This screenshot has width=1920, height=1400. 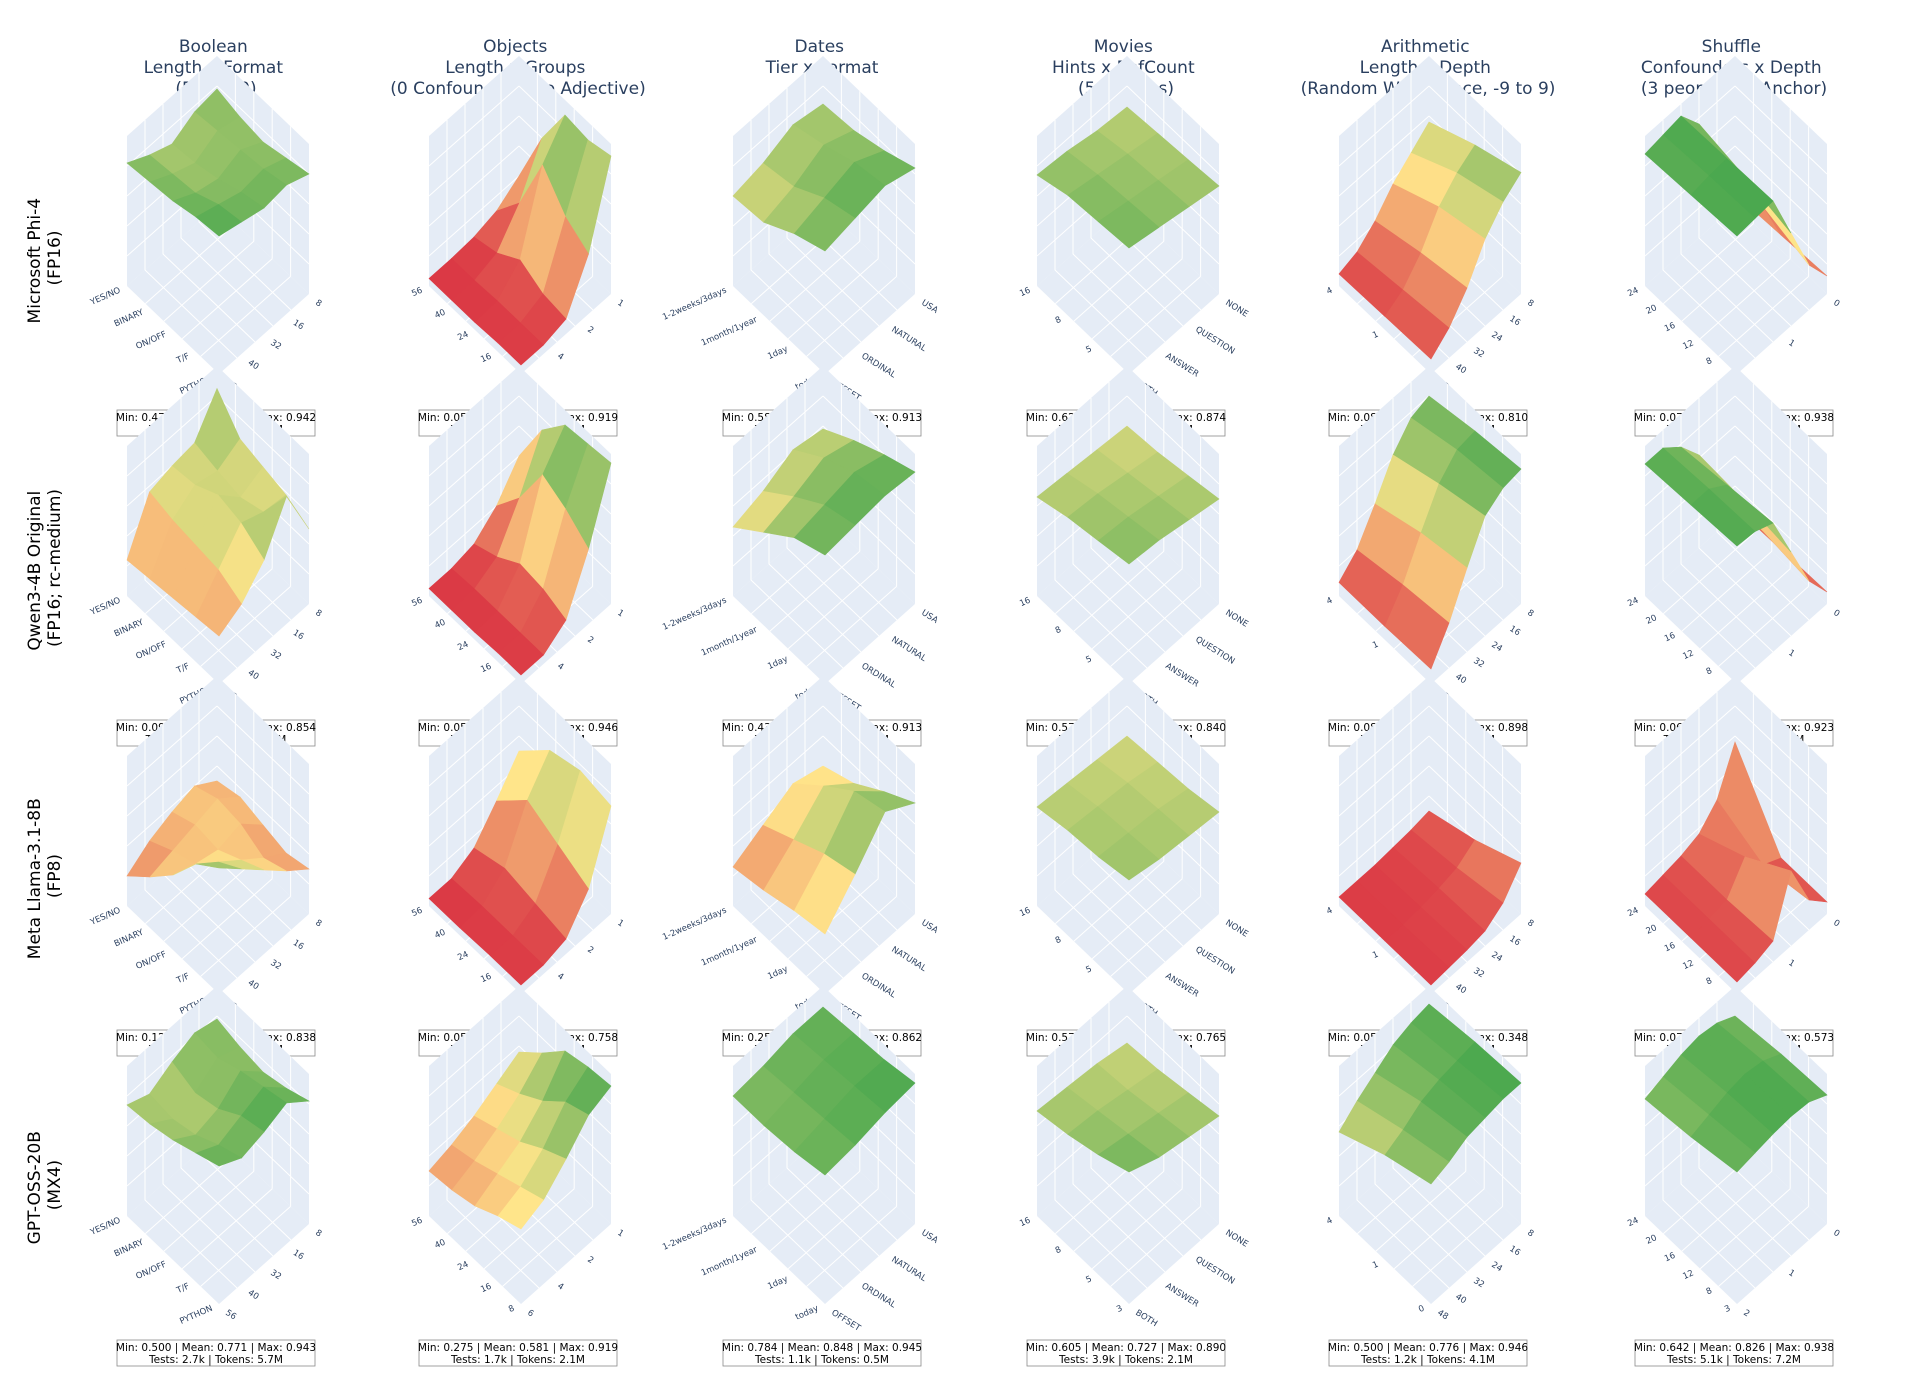 What do you see at coordinates (1421, 1309) in the screenshot?
I see `x-tick-label: 0` at bounding box center [1421, 1309].